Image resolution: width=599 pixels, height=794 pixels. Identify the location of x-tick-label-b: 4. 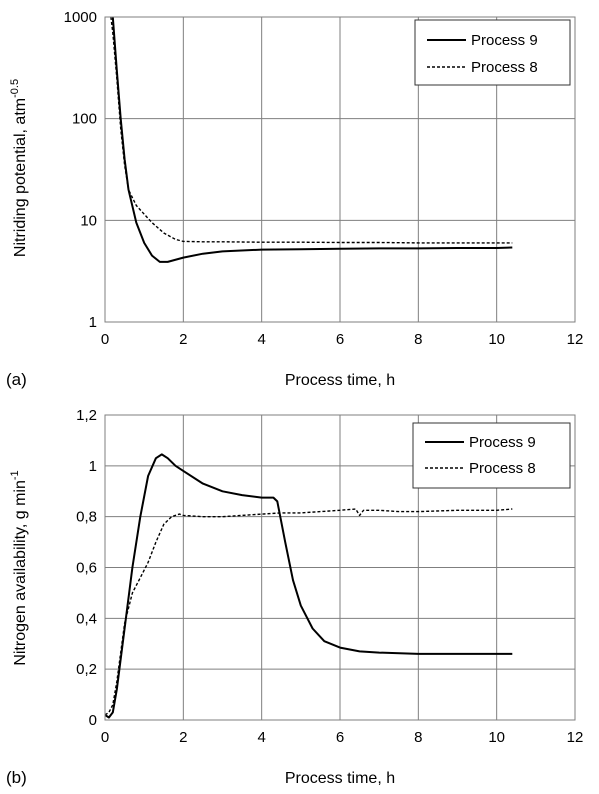
(261, 737).